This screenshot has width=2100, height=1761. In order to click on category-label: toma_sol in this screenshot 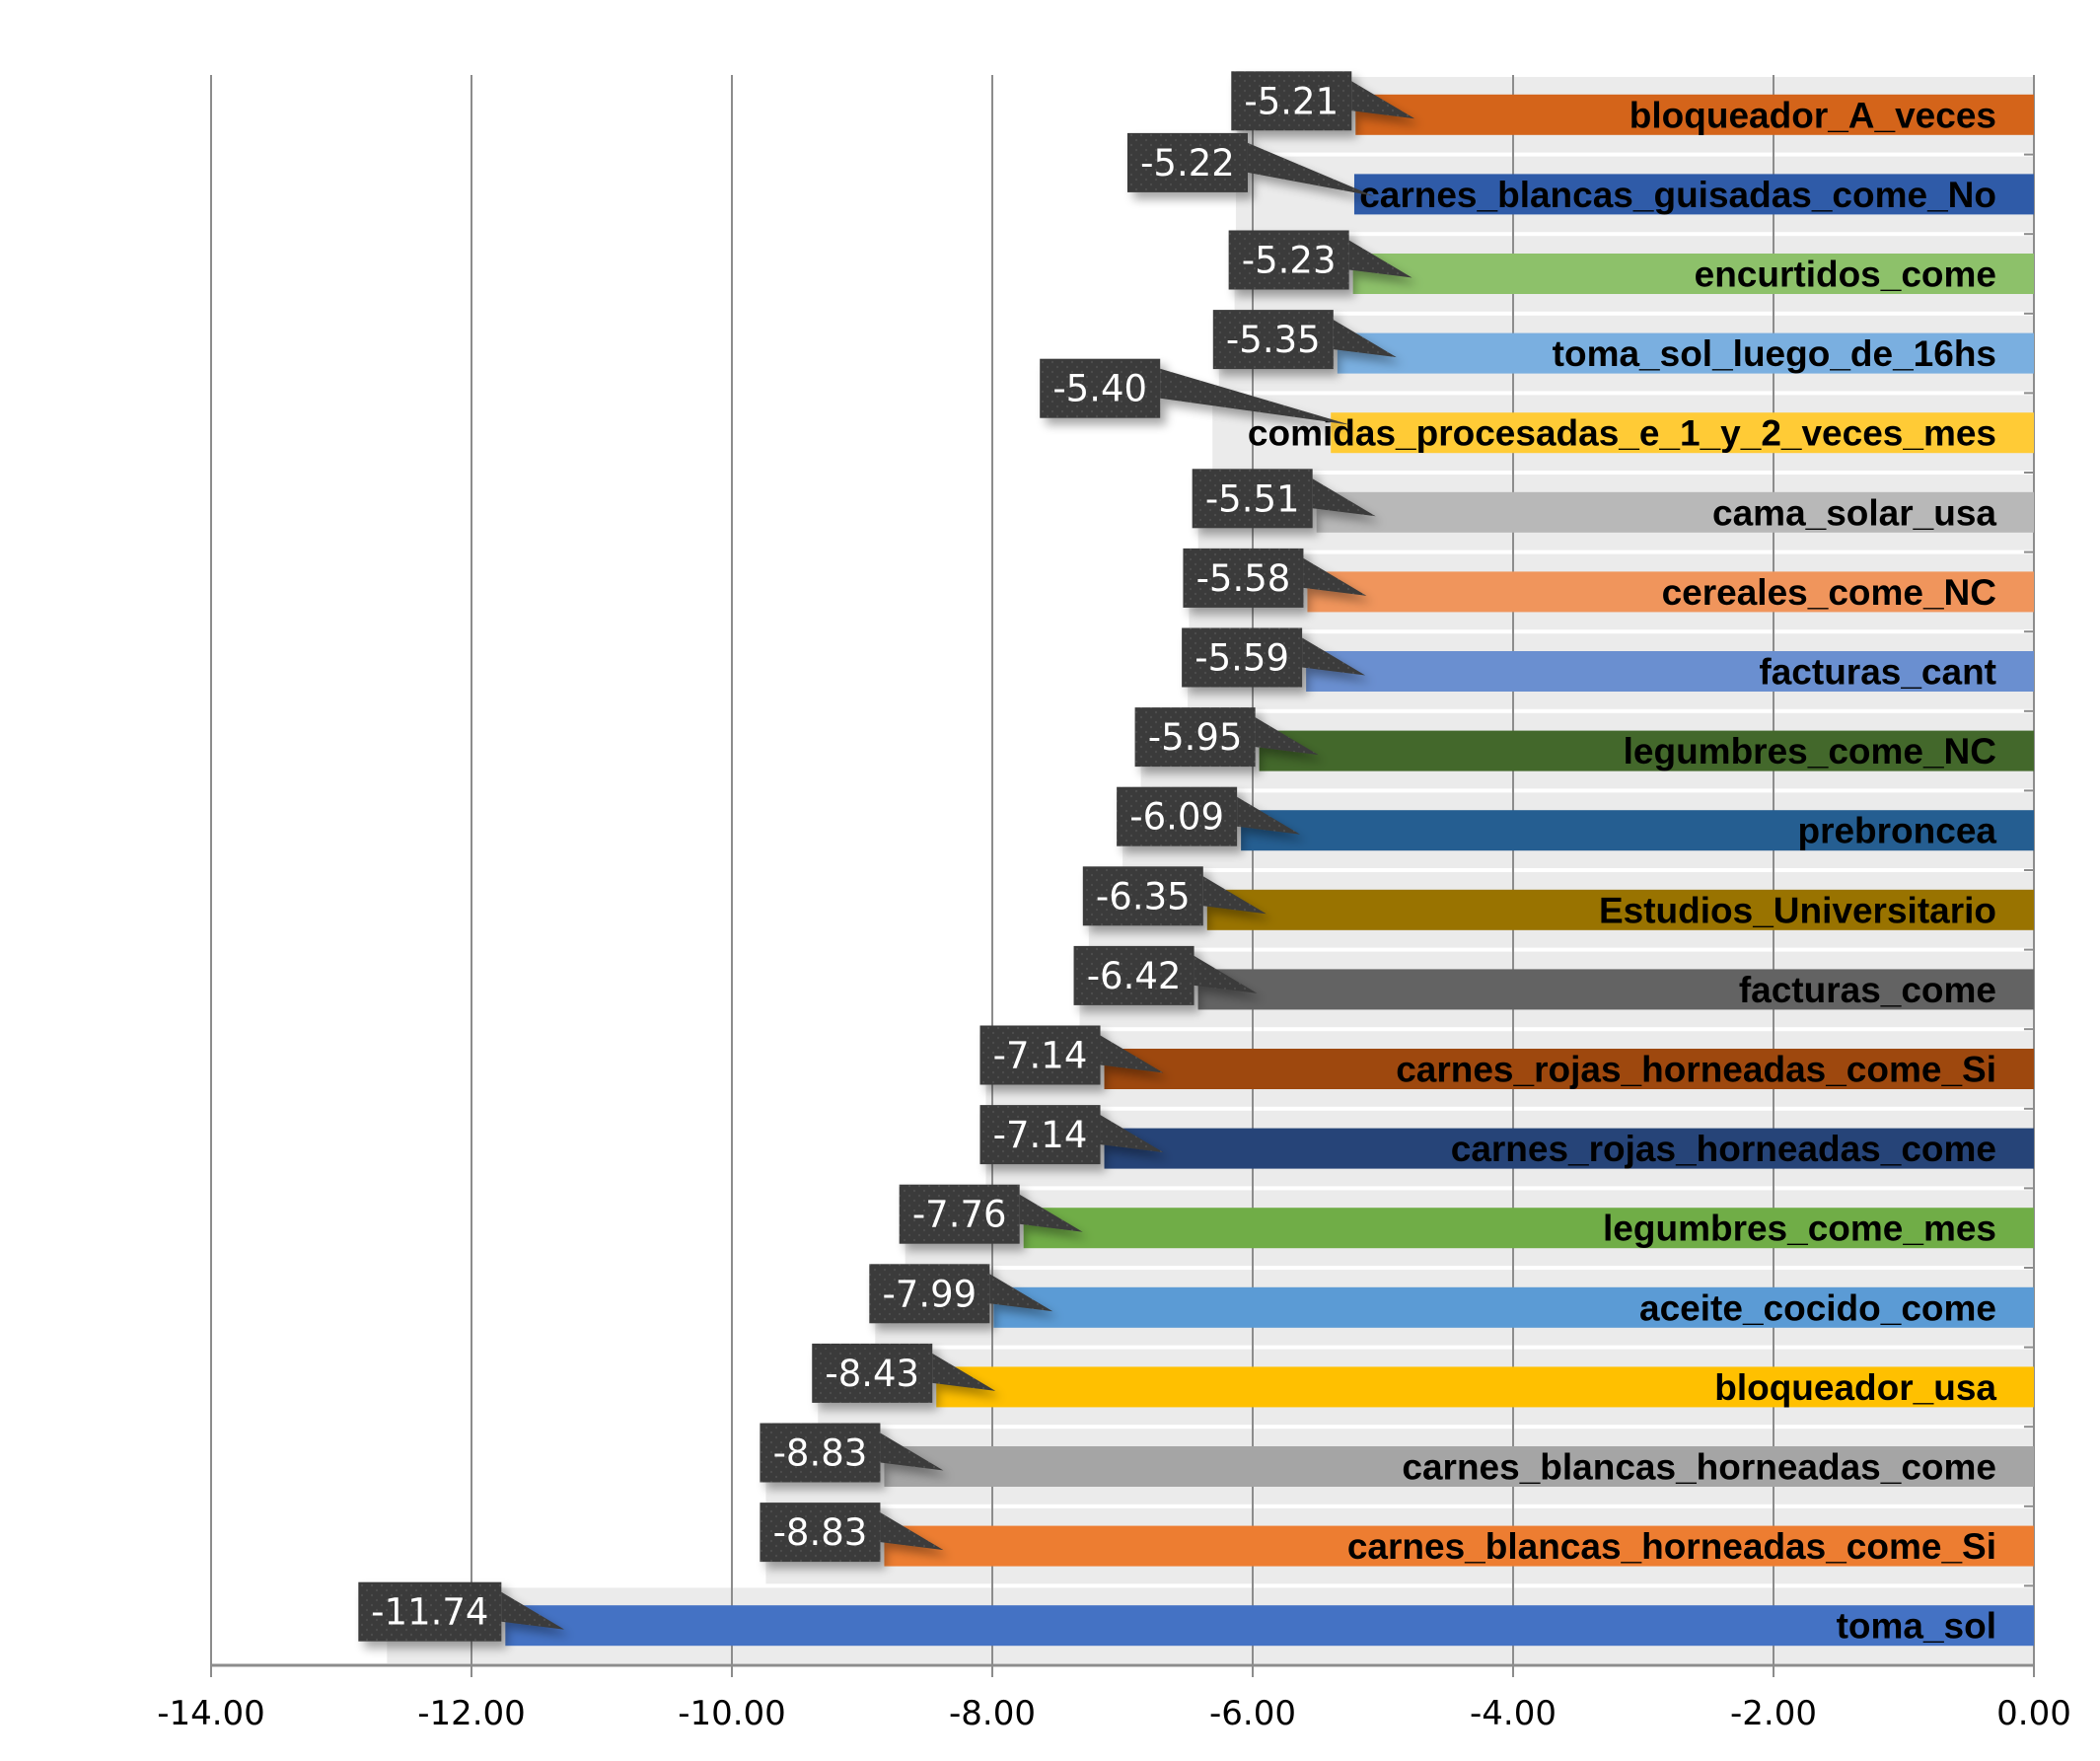, I will do `click(1916, 1626)`.